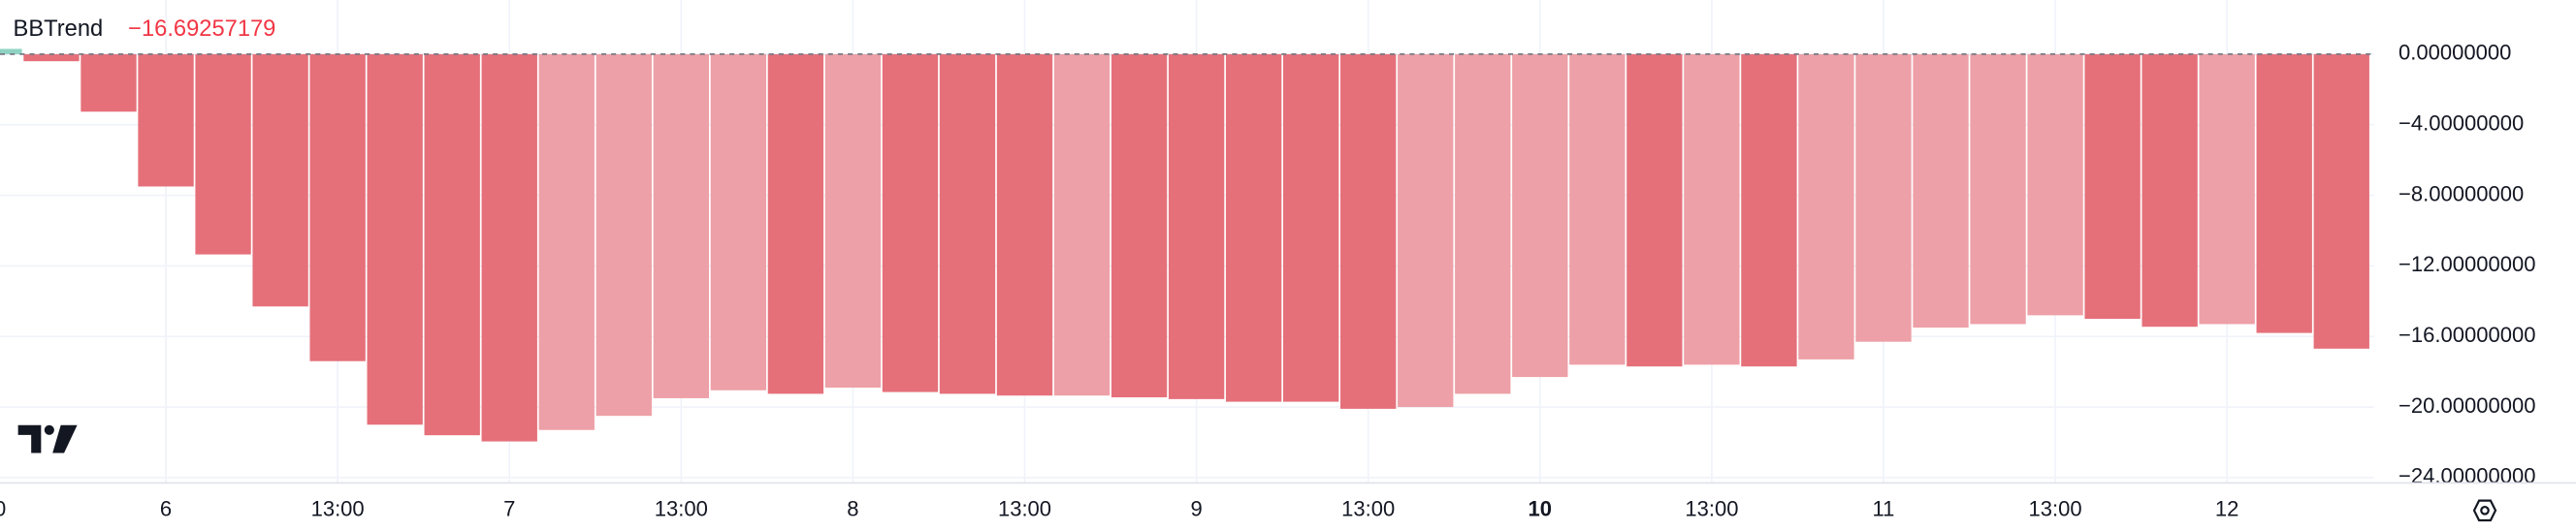 The width and height of the screenshot is (2576, 531). What do you see at coordinates (1884, 509) in the screenshot?
I see `x-tick-label: 11` at bounding box center [1884, 509].